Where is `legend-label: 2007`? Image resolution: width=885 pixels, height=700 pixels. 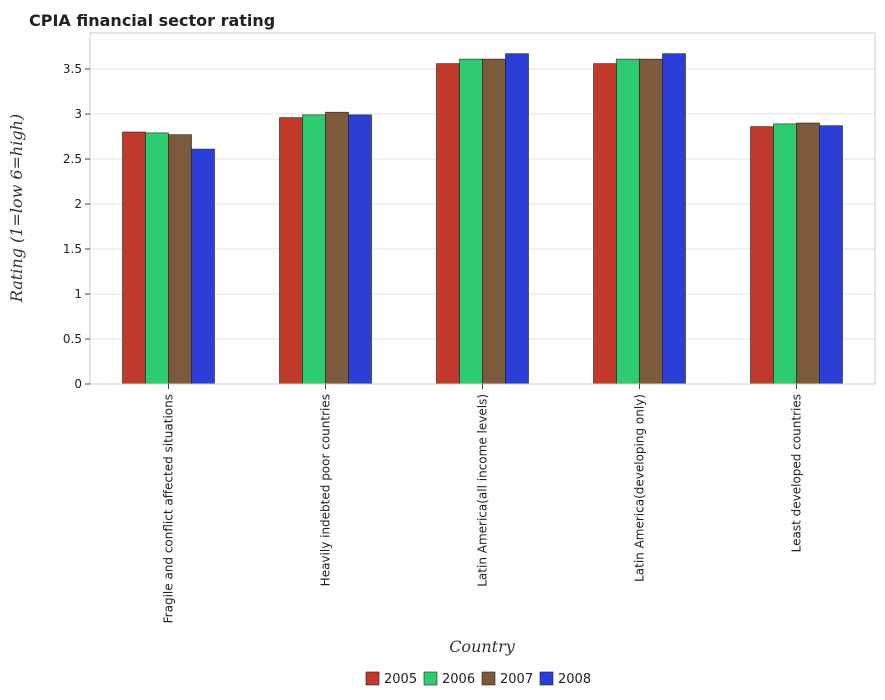
legend-label: 2007 is located at coordinates (516, 679).